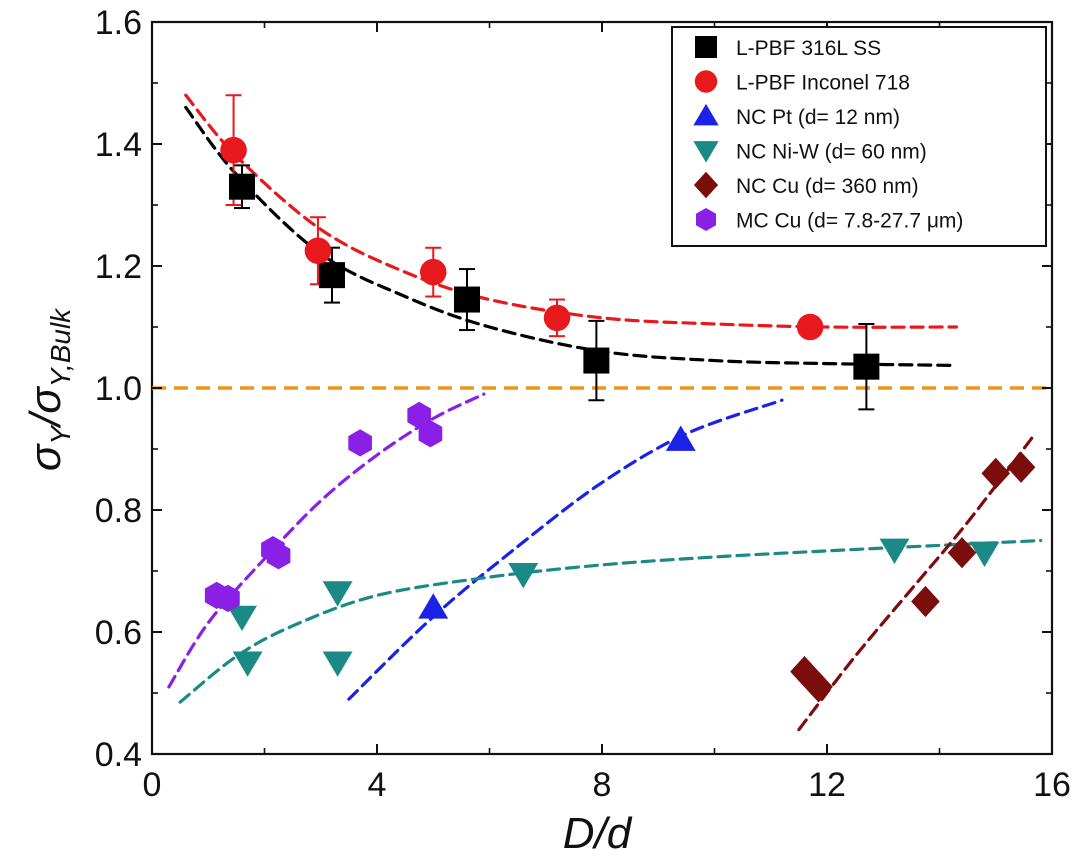 This screenshot has height=861, width=1080. I want to click on svg-text: σY/σY,Bulk, so click(48, 389).